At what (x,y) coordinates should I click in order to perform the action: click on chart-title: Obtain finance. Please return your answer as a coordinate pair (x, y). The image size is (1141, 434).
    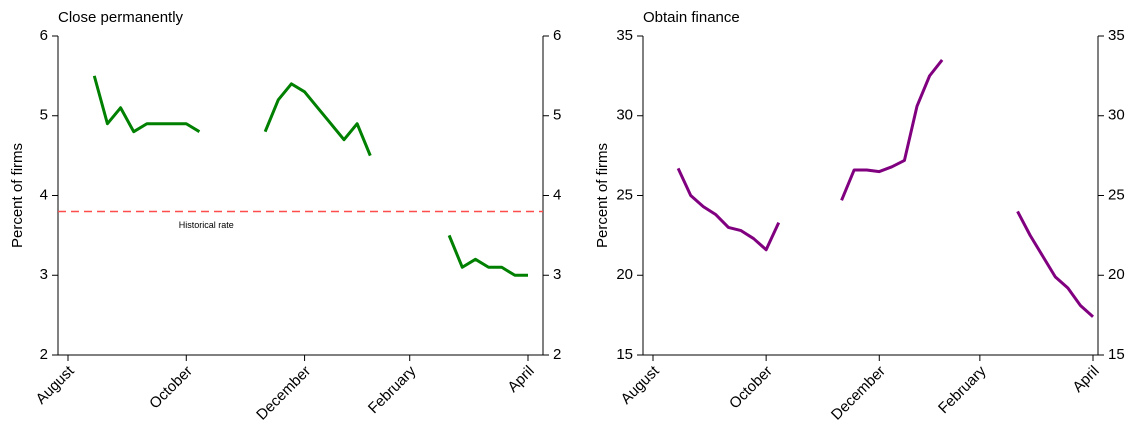
    Looking at the image, I should click on (691, 17).